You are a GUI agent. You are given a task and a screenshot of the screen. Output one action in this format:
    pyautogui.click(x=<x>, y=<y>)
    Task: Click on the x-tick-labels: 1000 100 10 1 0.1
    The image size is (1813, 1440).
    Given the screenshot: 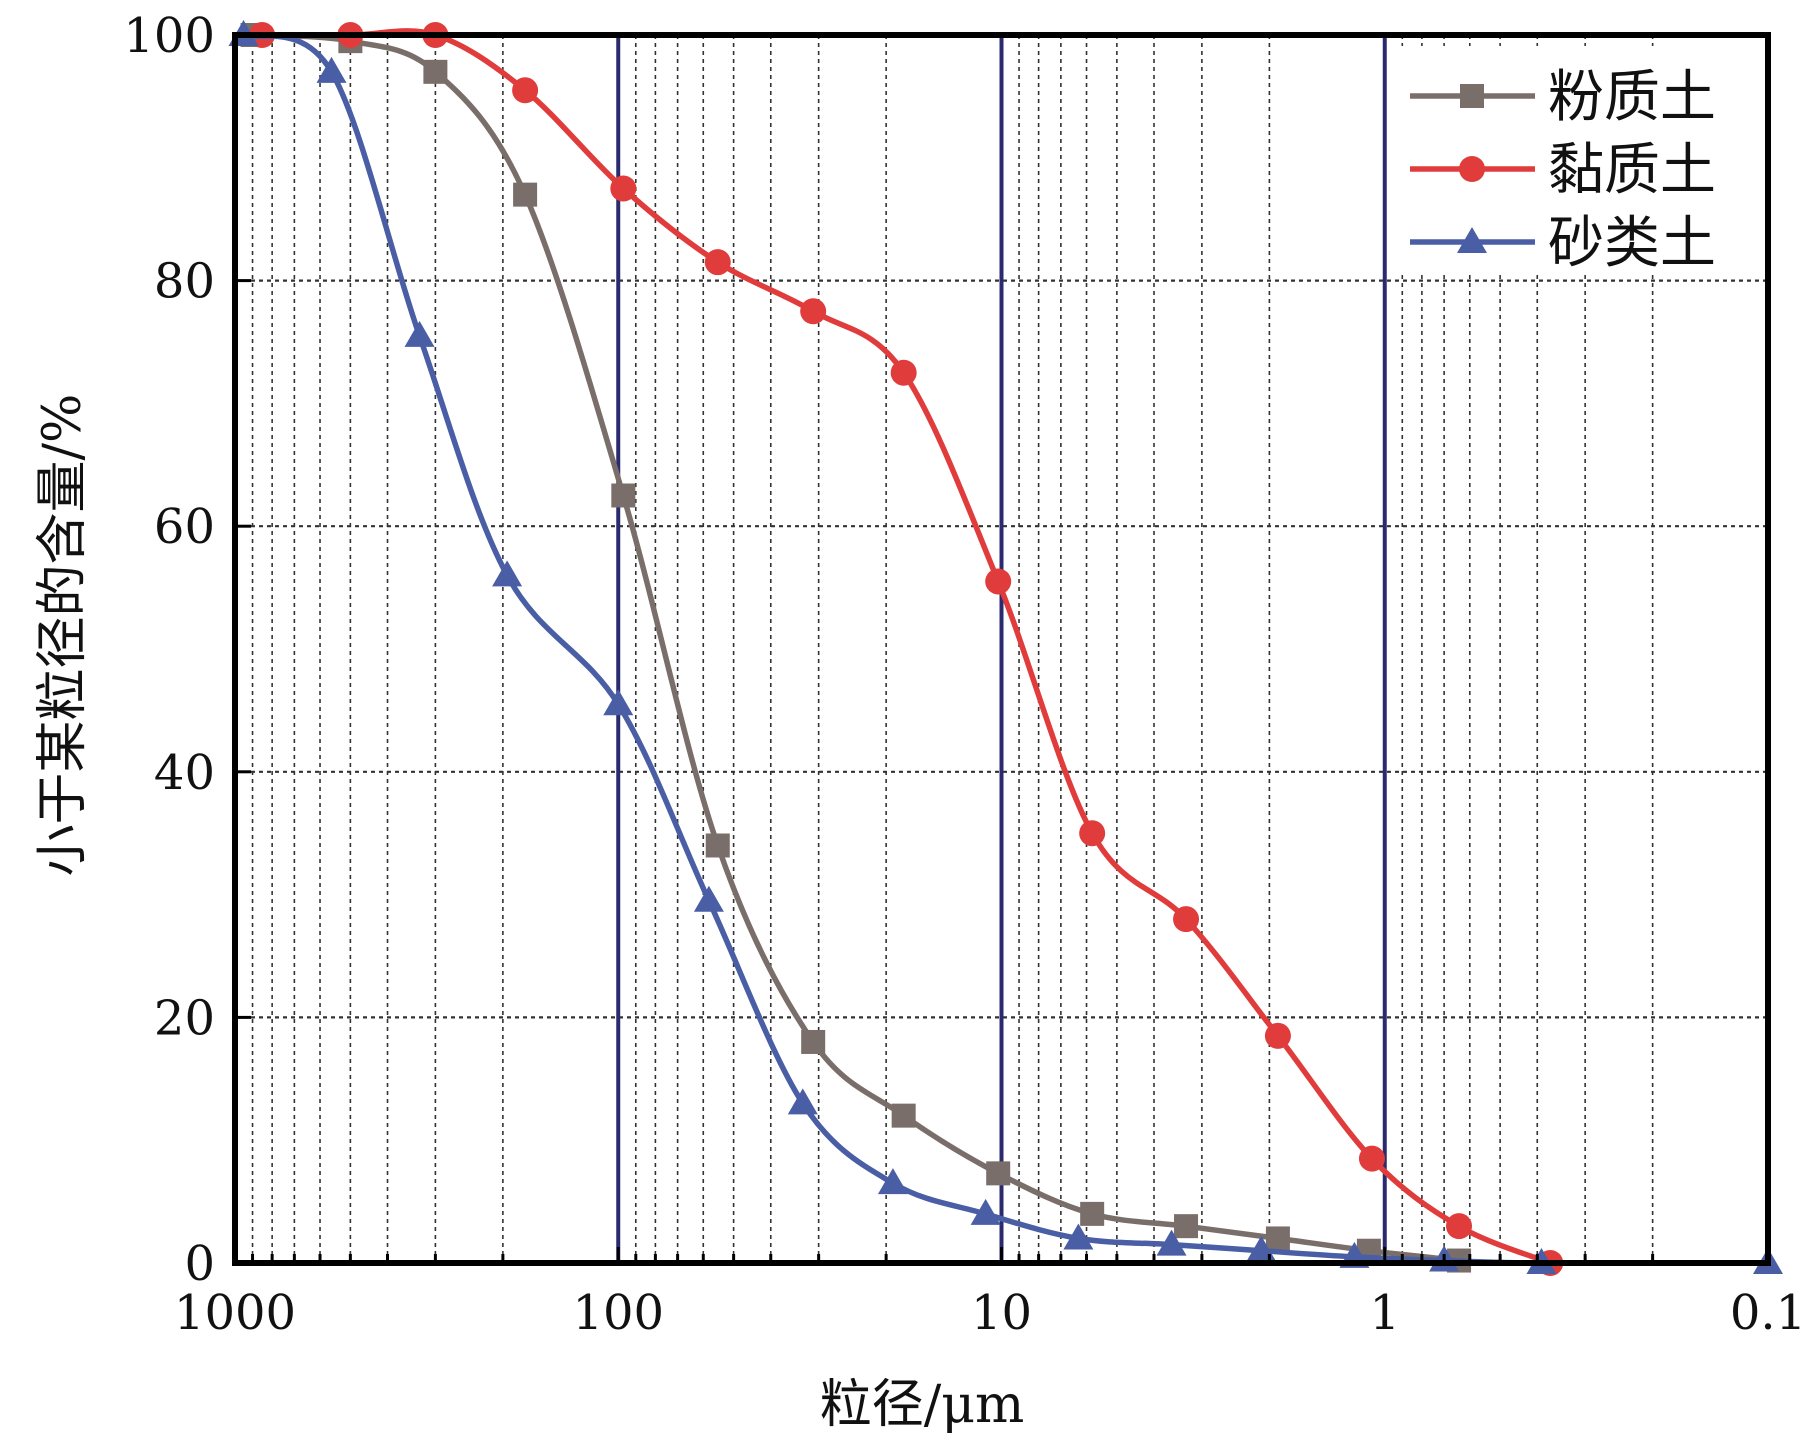 What is the action you would take?
    pyautogui.click(x=990, y=1313)
    